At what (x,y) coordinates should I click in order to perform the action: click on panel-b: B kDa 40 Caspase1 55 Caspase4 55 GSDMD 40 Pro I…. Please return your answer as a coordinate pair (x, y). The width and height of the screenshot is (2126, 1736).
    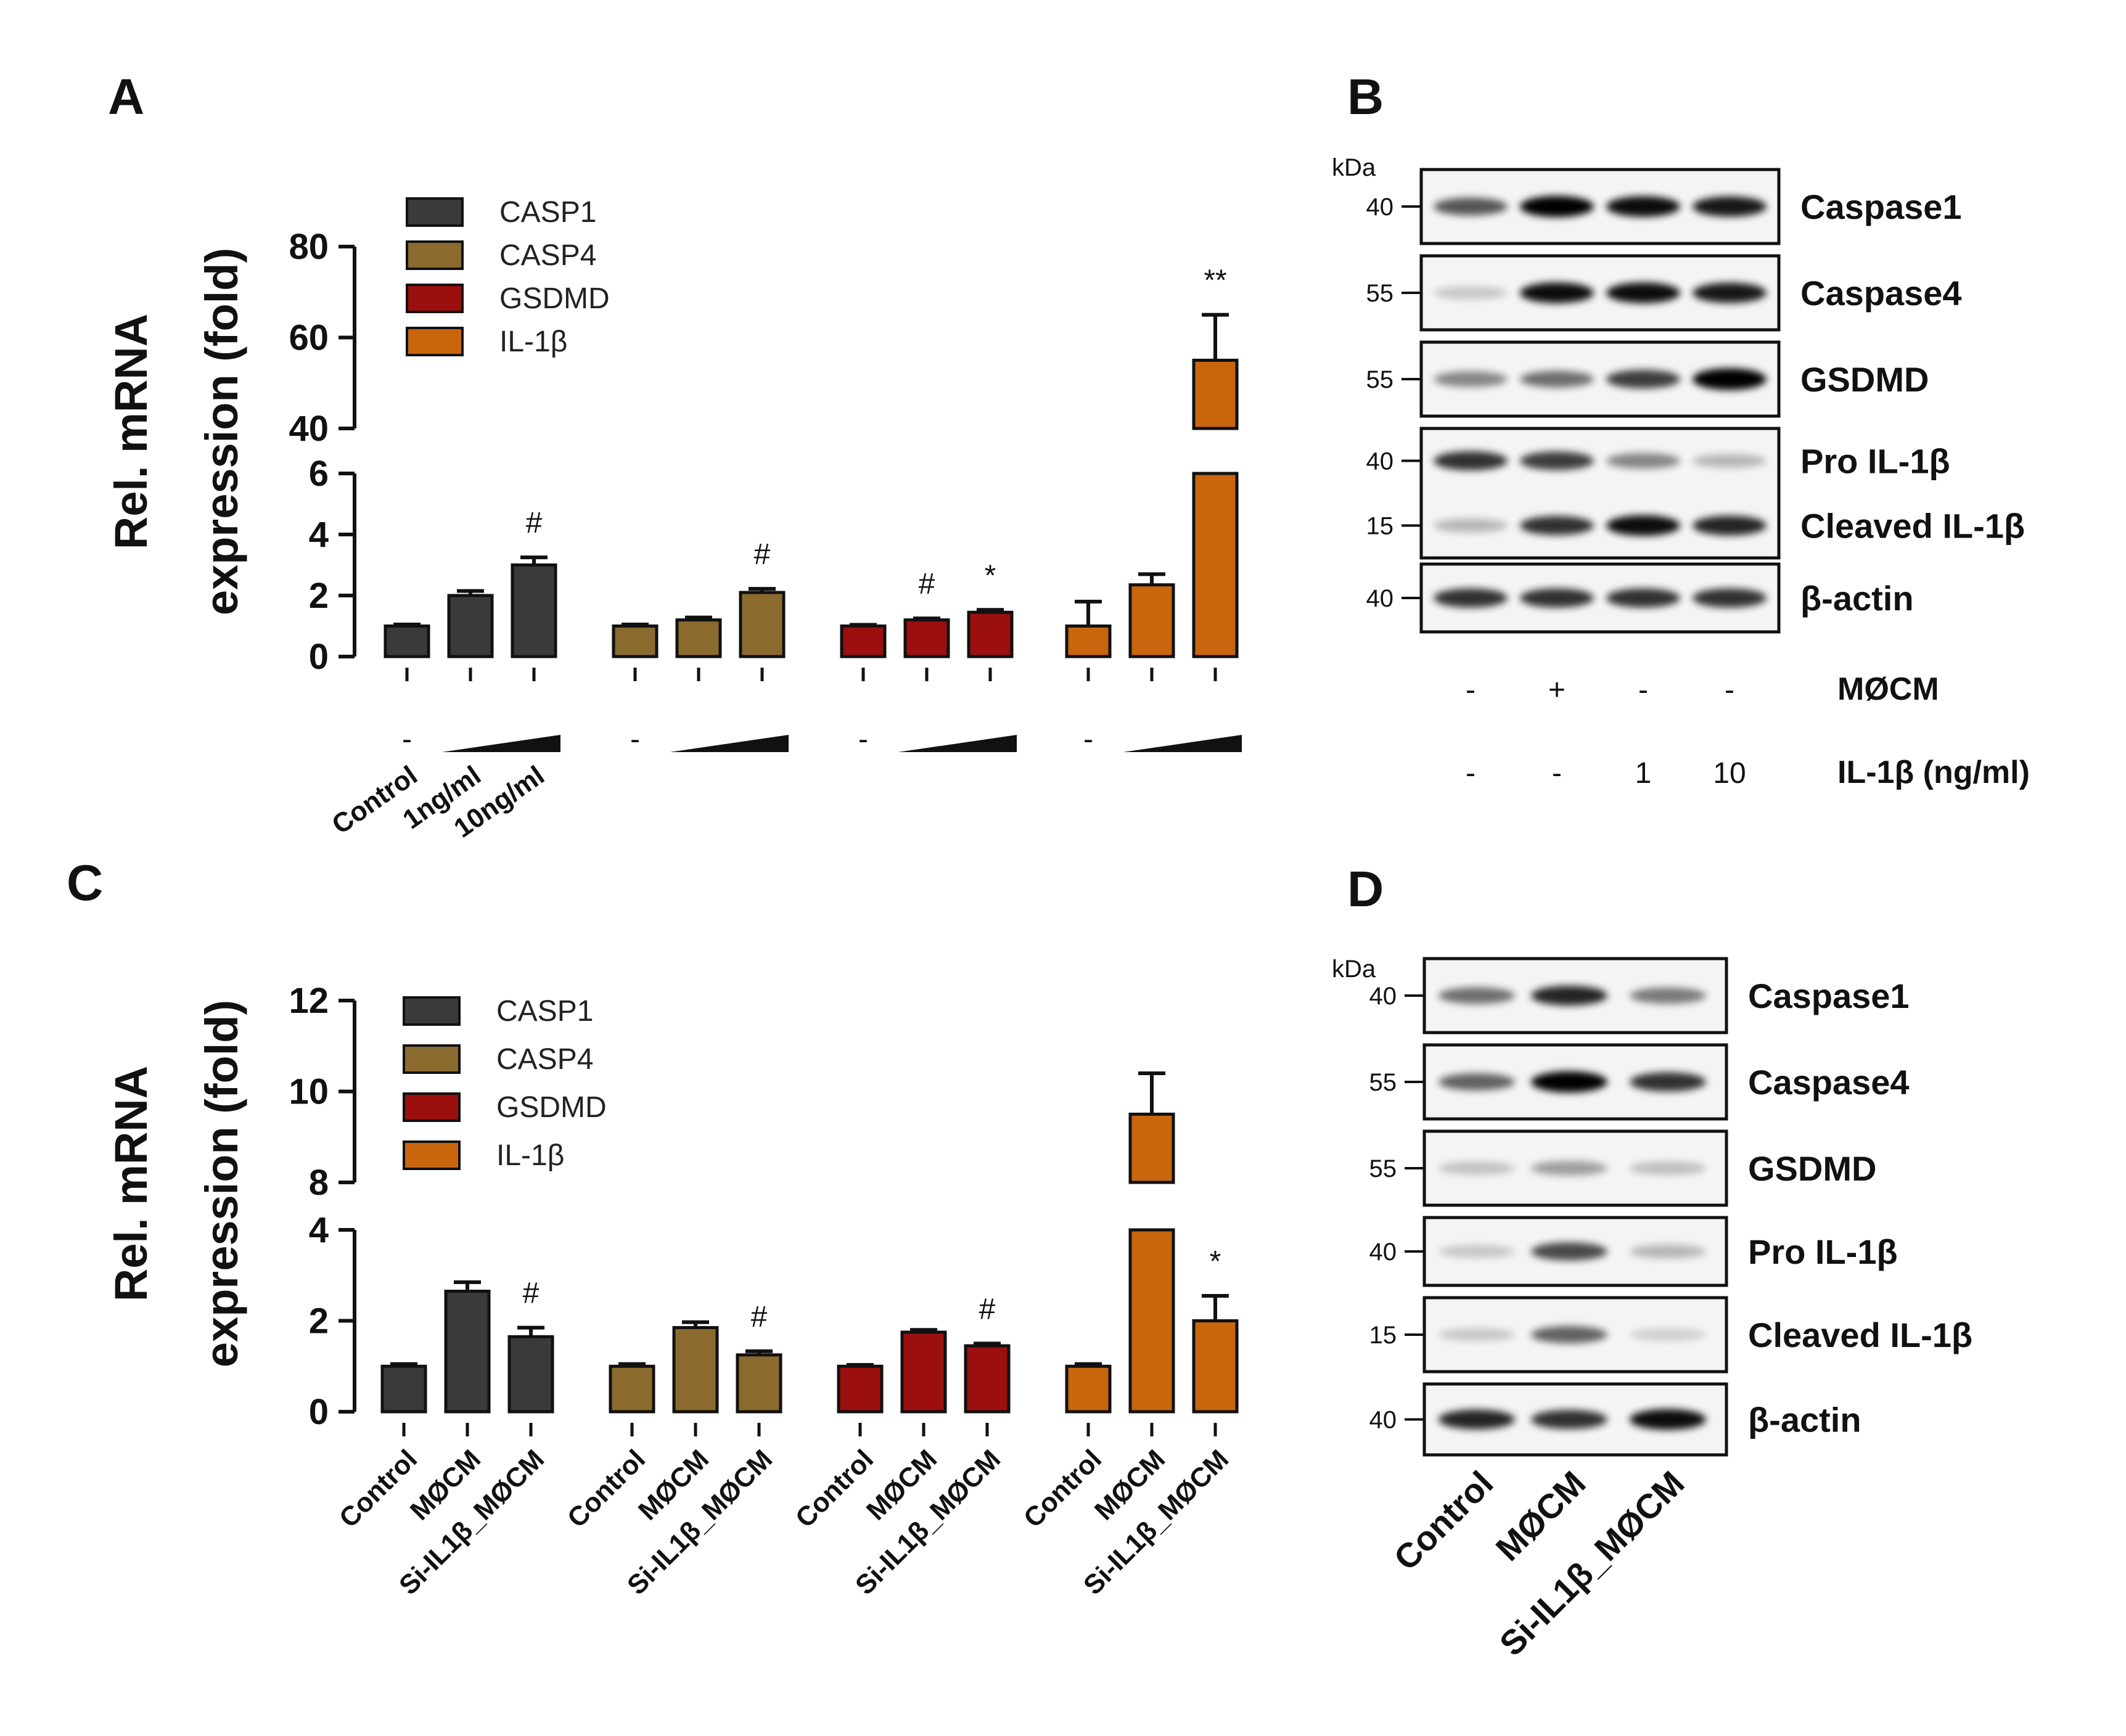
    Looking at the image, I should click on (1681, 429).